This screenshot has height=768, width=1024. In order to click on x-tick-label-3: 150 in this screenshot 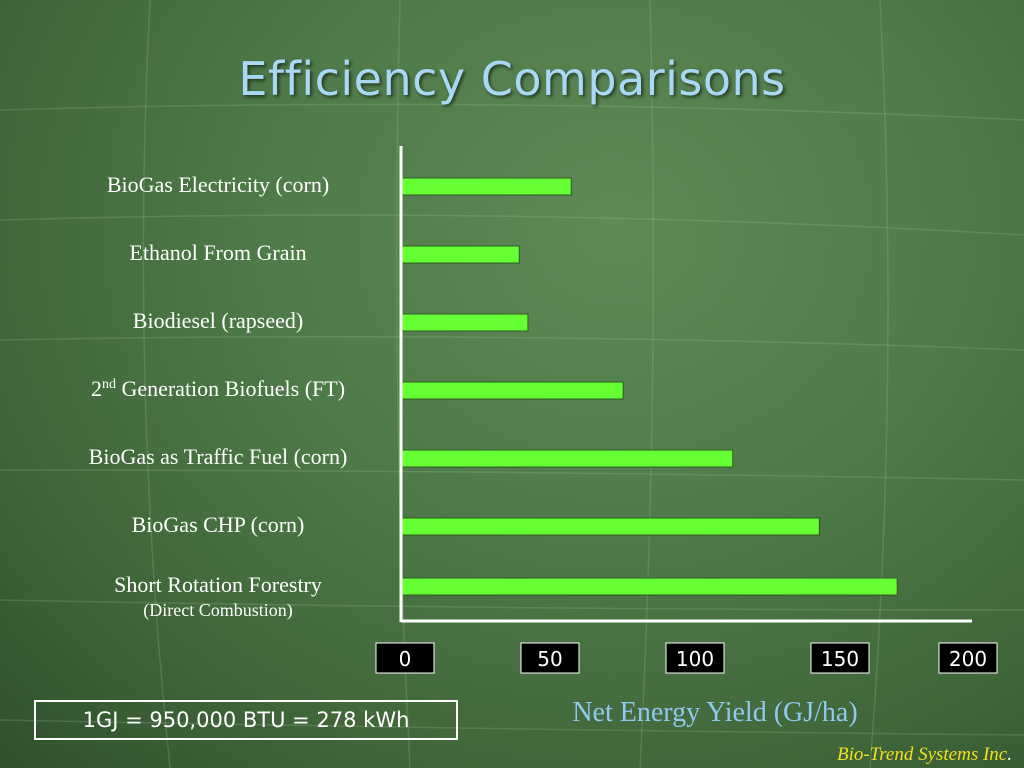, I will do `click(840, 659)`.